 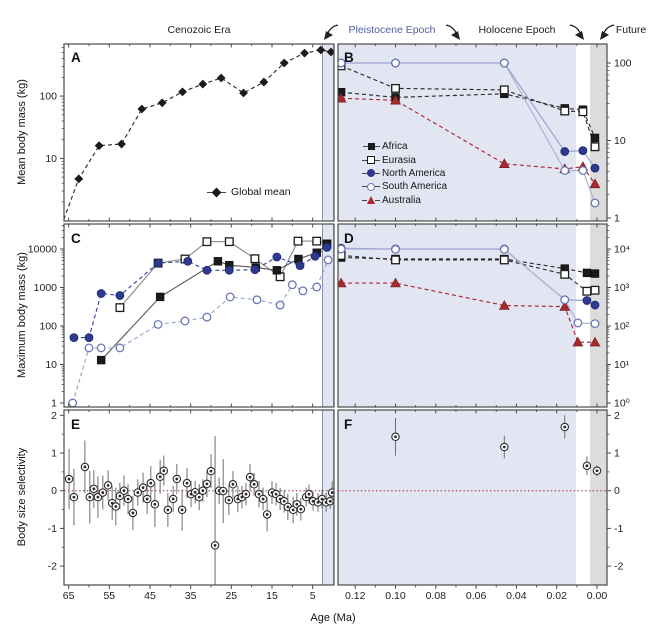 What do you see at coordinates (22, 497) in the screenshot?
I see `y-axis-title-row3-text: Body size selectivity` at bounding box center [22, 497].